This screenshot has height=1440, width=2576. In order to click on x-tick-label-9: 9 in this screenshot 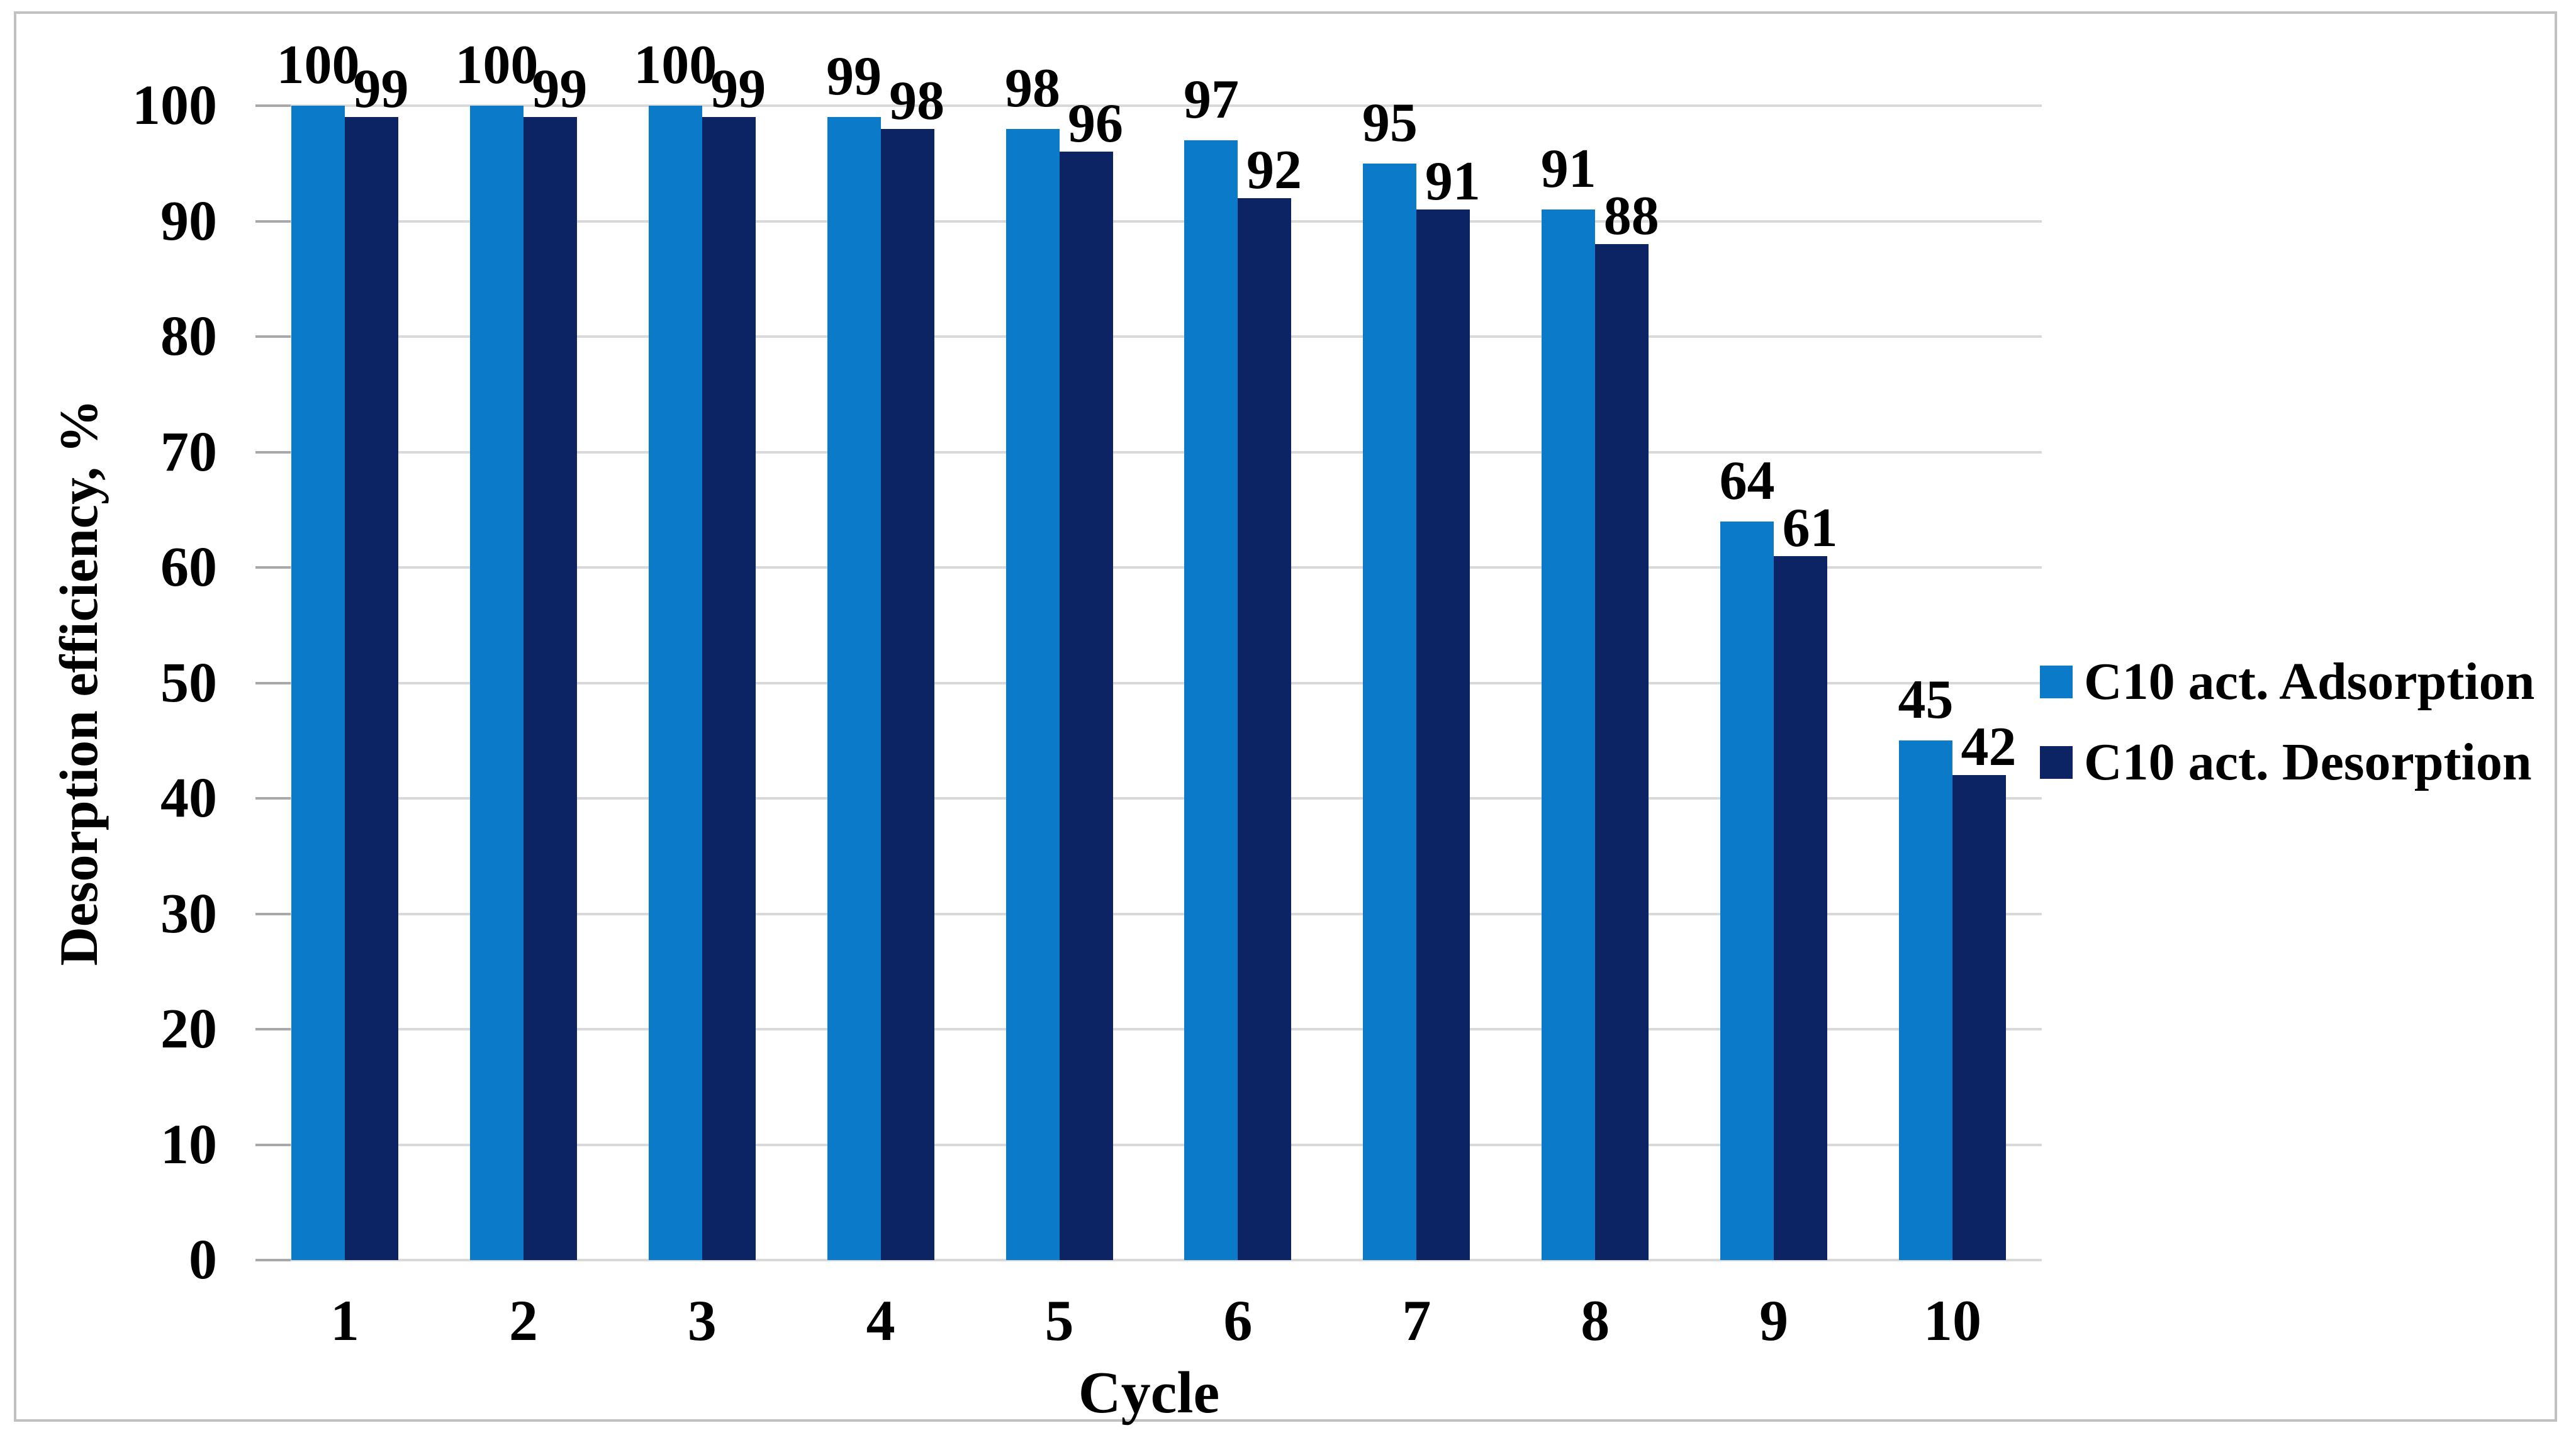, I will do `click(1774, 1320)`.